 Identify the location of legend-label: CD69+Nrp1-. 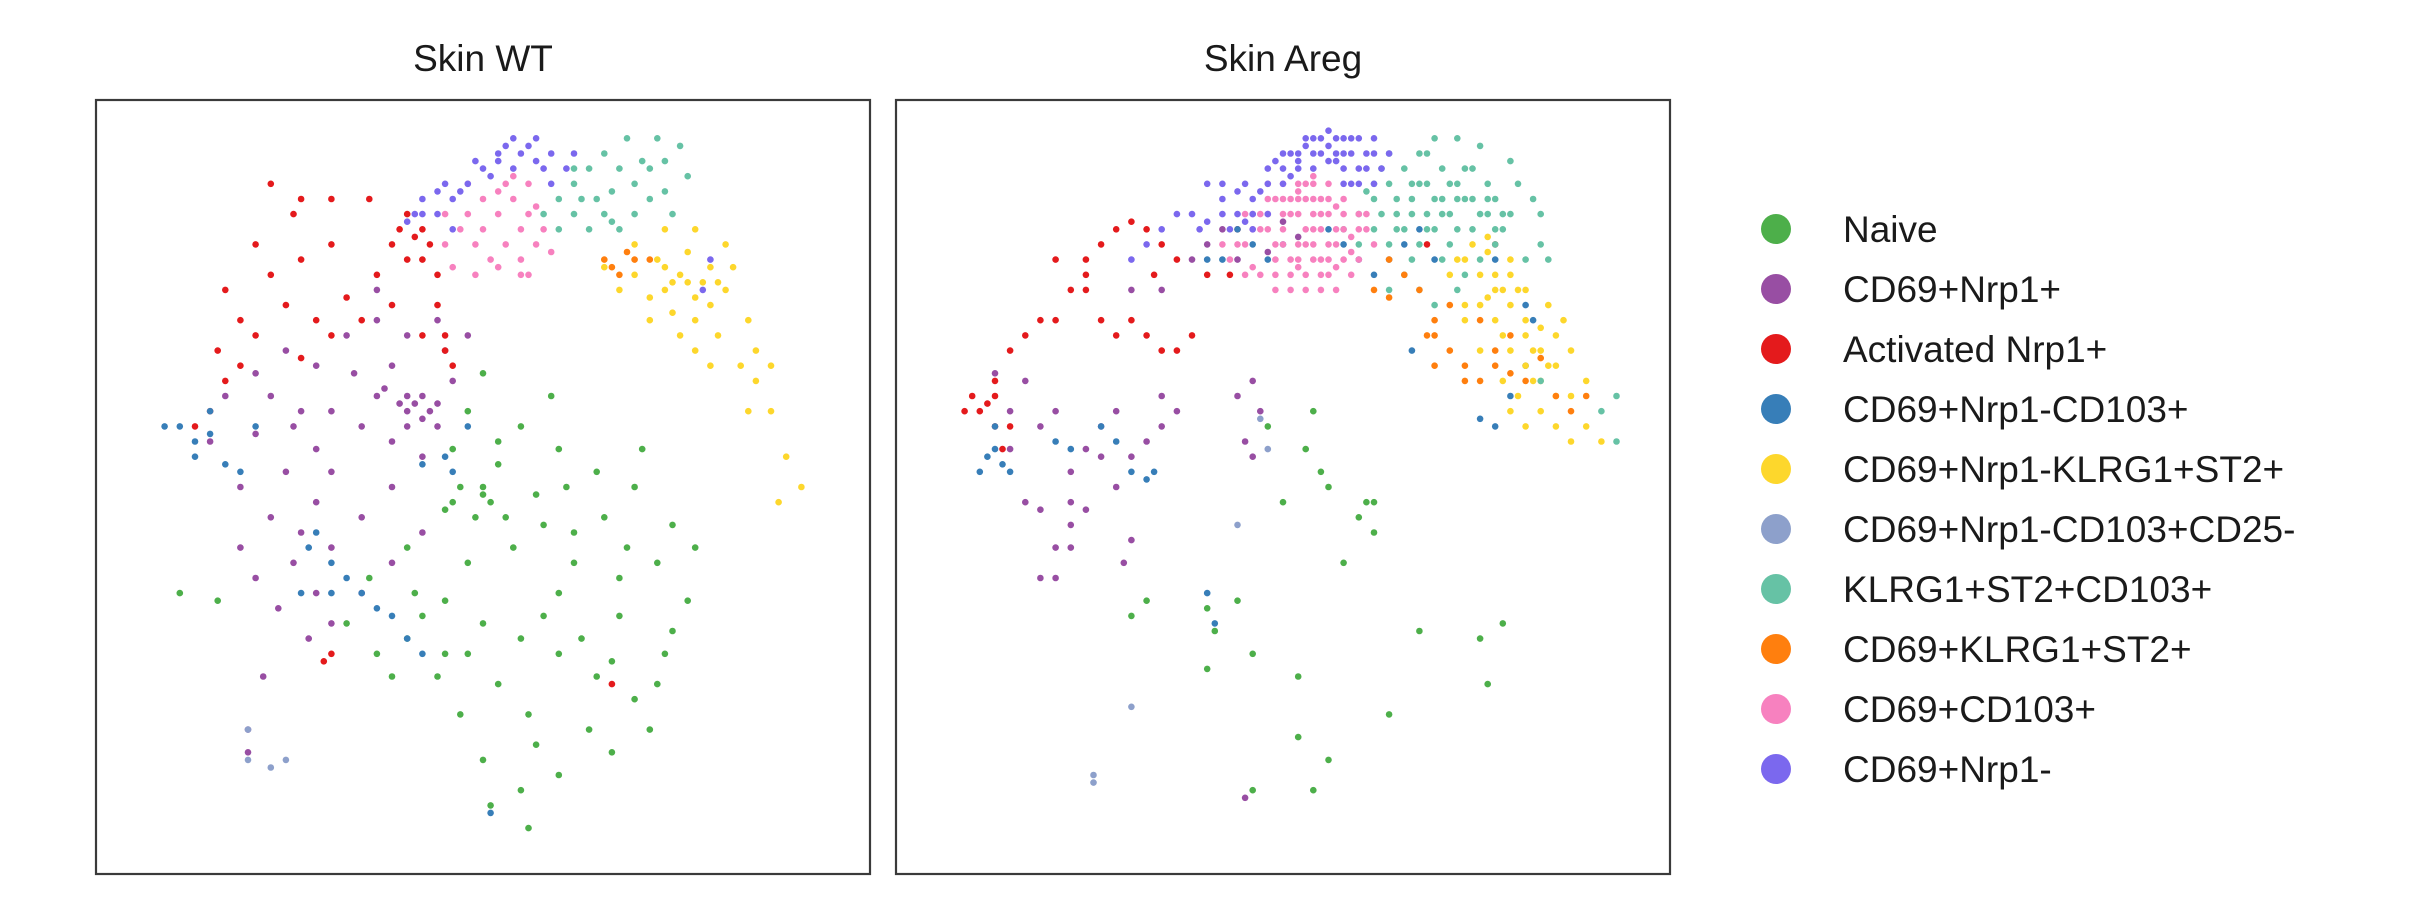
(1947, 769).